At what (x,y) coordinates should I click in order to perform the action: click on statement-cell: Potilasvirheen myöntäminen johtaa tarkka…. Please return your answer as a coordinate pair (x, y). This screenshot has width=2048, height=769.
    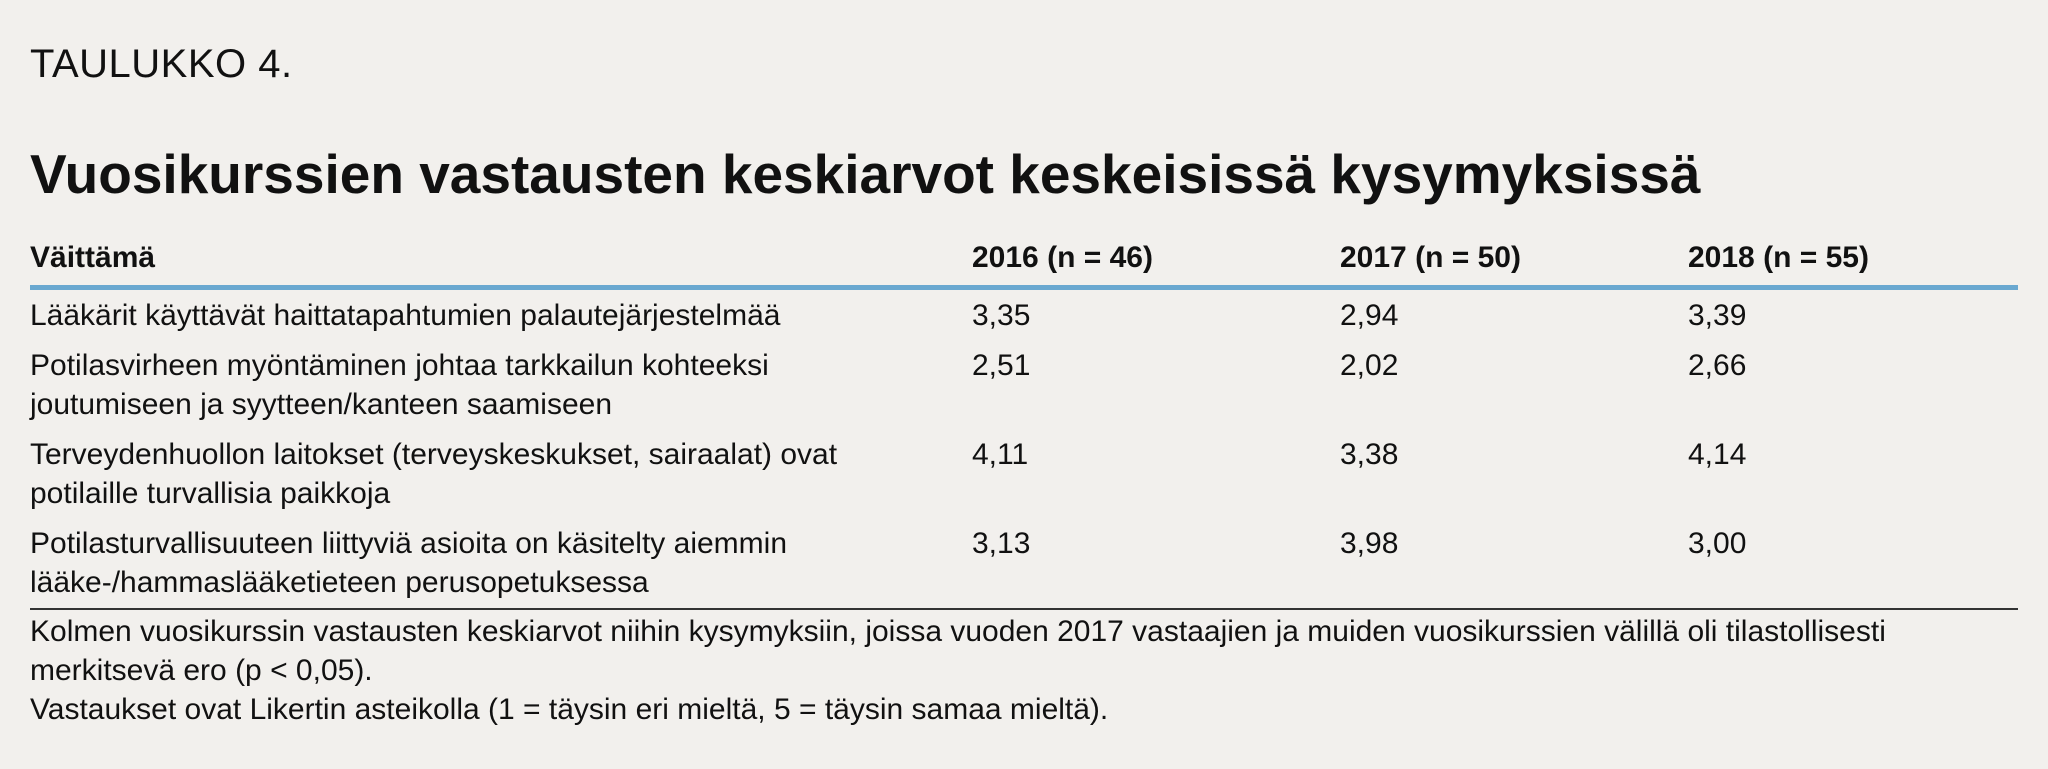
    Looking at the image, I should click on (501, 384).